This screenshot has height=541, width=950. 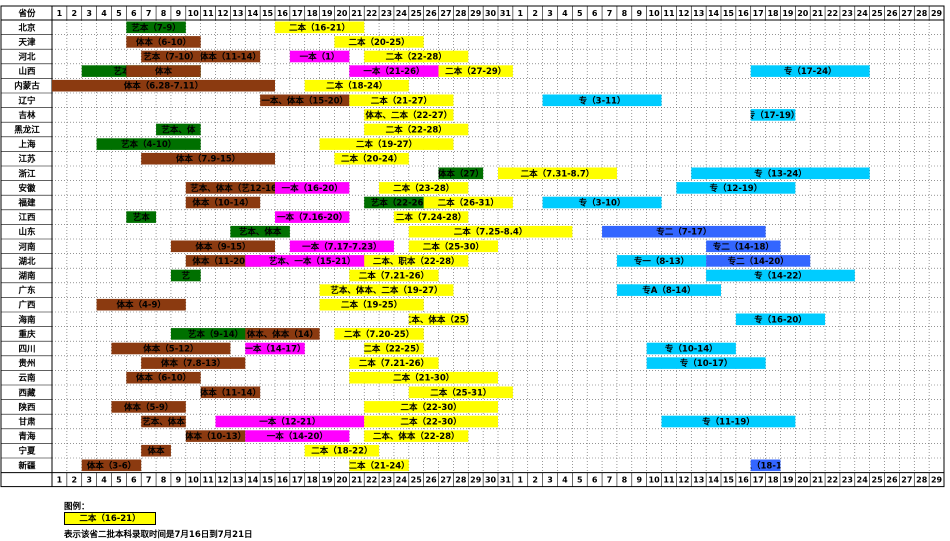 I want to click on bar-label: 二本（22-30）, so click(x=431, y=422).